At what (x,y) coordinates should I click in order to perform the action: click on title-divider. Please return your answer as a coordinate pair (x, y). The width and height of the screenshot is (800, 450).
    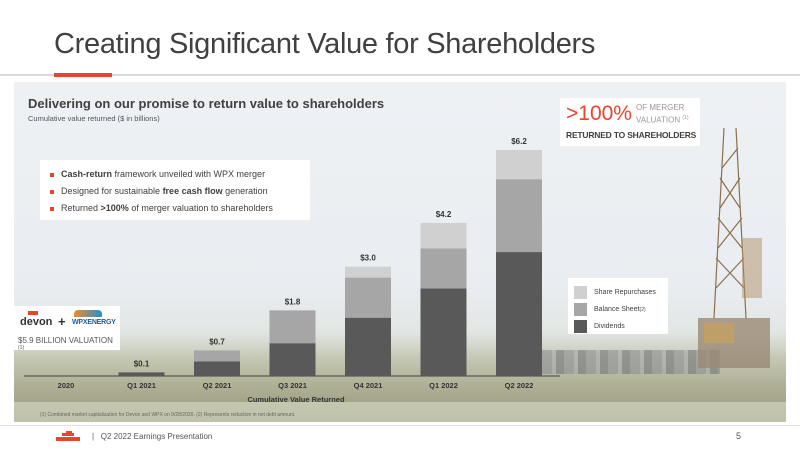
    Looking at the image, I should click on (400, 75).